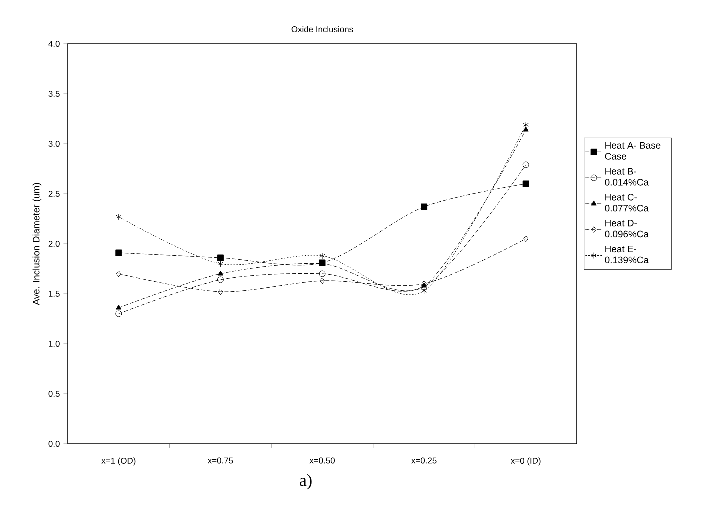 This screenshot has height=506, width=718. I want to click on y-tick-label: 4.0, so click(54, 44).